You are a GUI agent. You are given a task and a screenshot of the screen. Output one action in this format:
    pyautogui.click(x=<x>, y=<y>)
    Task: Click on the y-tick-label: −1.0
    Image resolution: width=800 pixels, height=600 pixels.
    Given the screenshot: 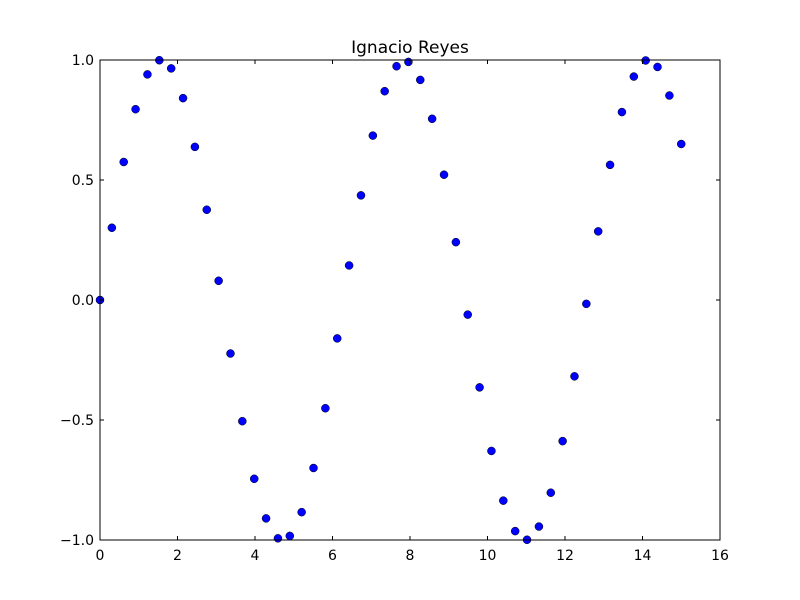 What is the action you would take?
    pyautogui.click(x=77, y=541)
    